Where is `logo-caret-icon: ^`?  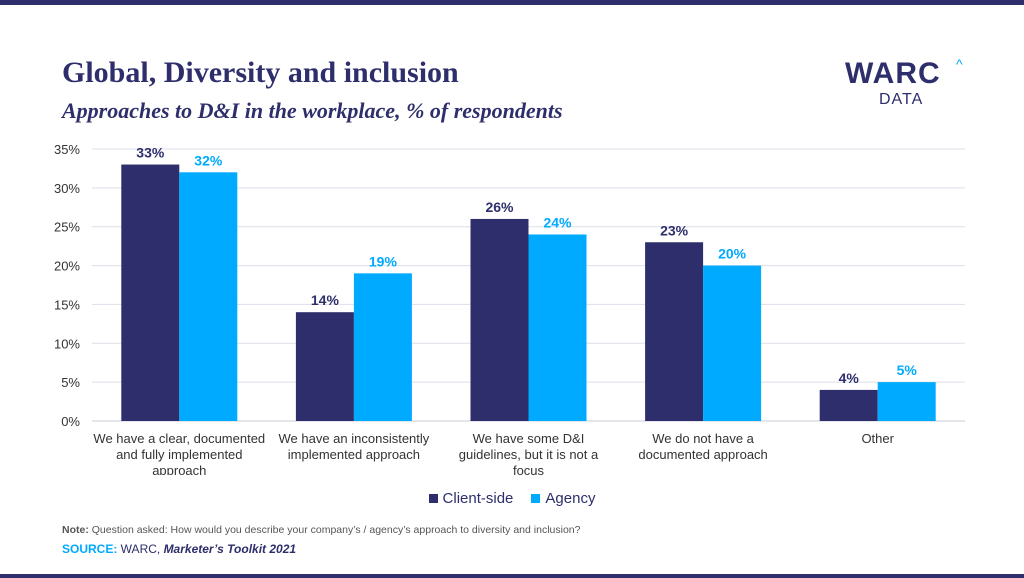 logo-caret-icon: ^ is located at coordinates (959, 64).